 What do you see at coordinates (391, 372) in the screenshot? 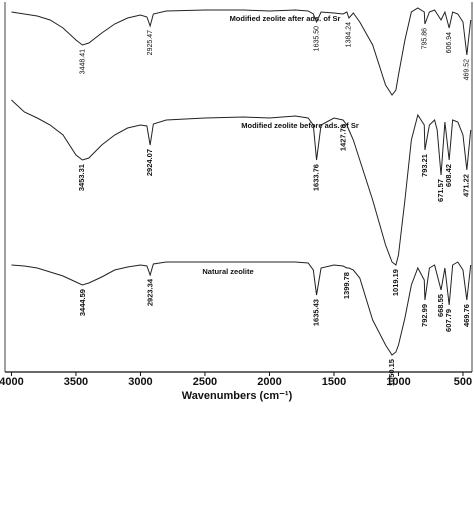
I see `peak-label: 1050.15` at bounding box center [391, 372].